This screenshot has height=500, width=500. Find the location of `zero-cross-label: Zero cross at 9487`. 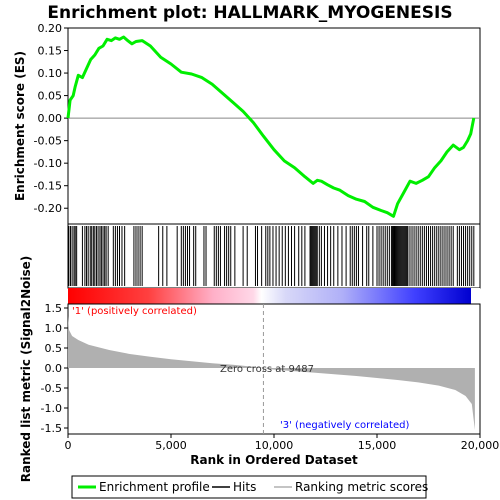

zero-cross-label: Zero cross at 9487 is located at coordinates (267, 369).